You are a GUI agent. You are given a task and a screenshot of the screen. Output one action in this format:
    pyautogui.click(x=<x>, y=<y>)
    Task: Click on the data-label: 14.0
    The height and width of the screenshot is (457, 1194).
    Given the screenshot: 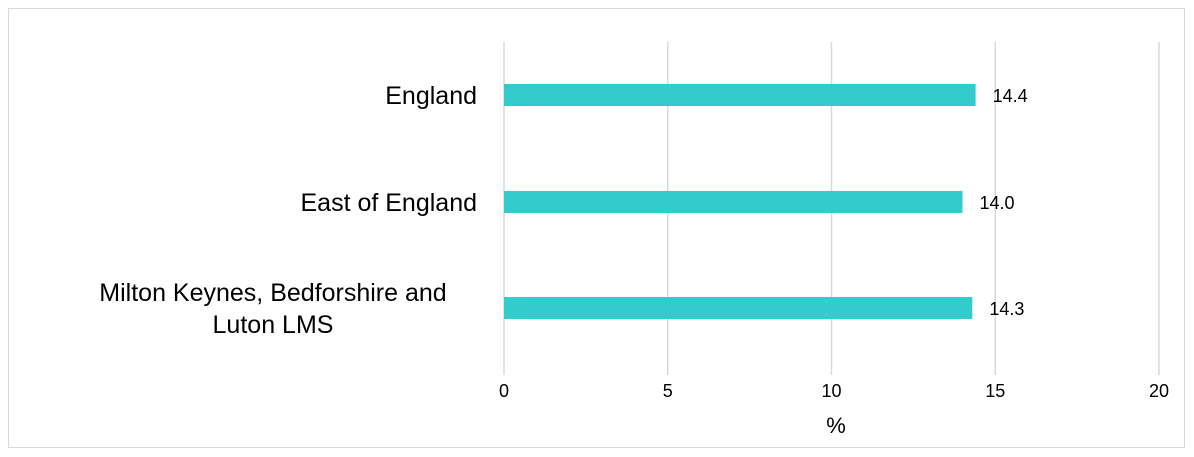 What is the action you would take?
    pyautogui.click(x=997, y=203)
    